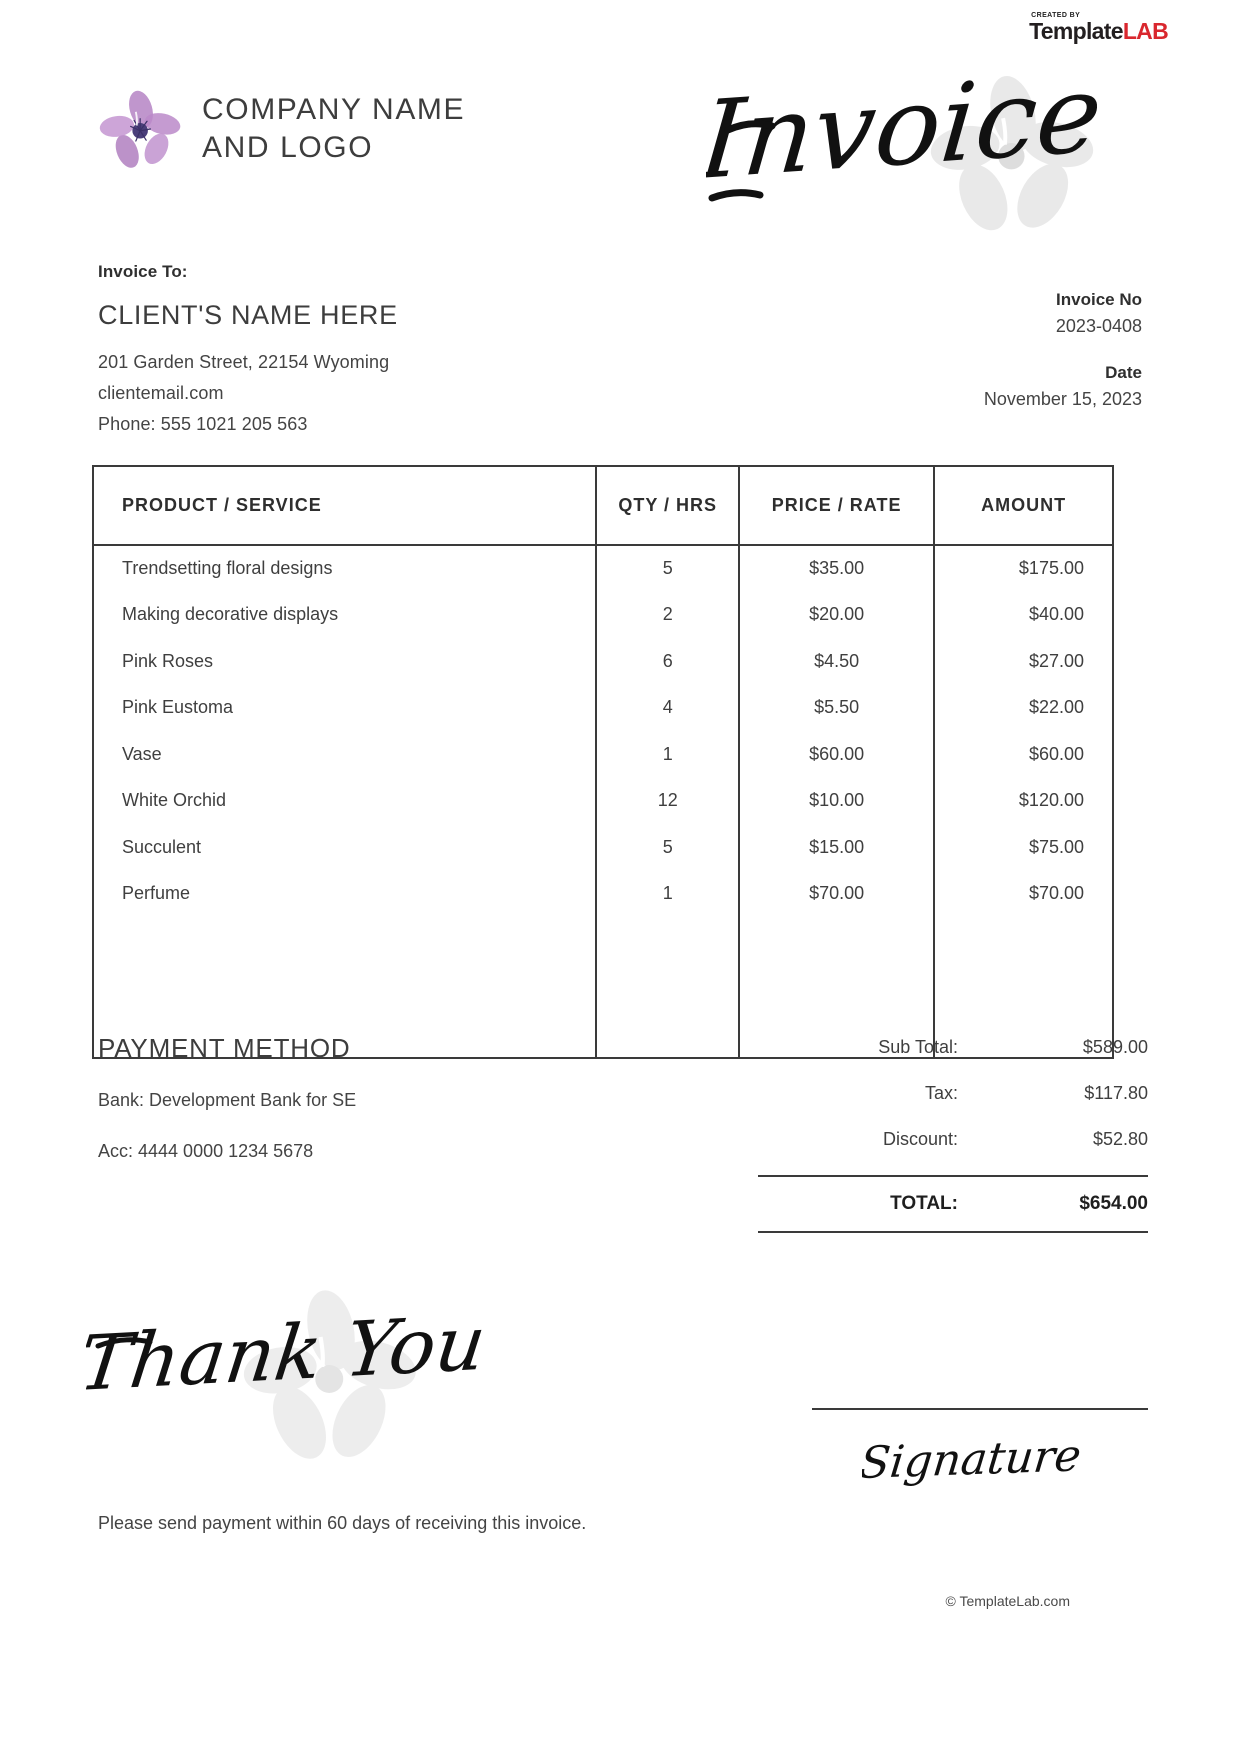  Describe the element at coordinates (1145, 31) in the screenshot. I see `brand-name-accent: LAB` at that location.